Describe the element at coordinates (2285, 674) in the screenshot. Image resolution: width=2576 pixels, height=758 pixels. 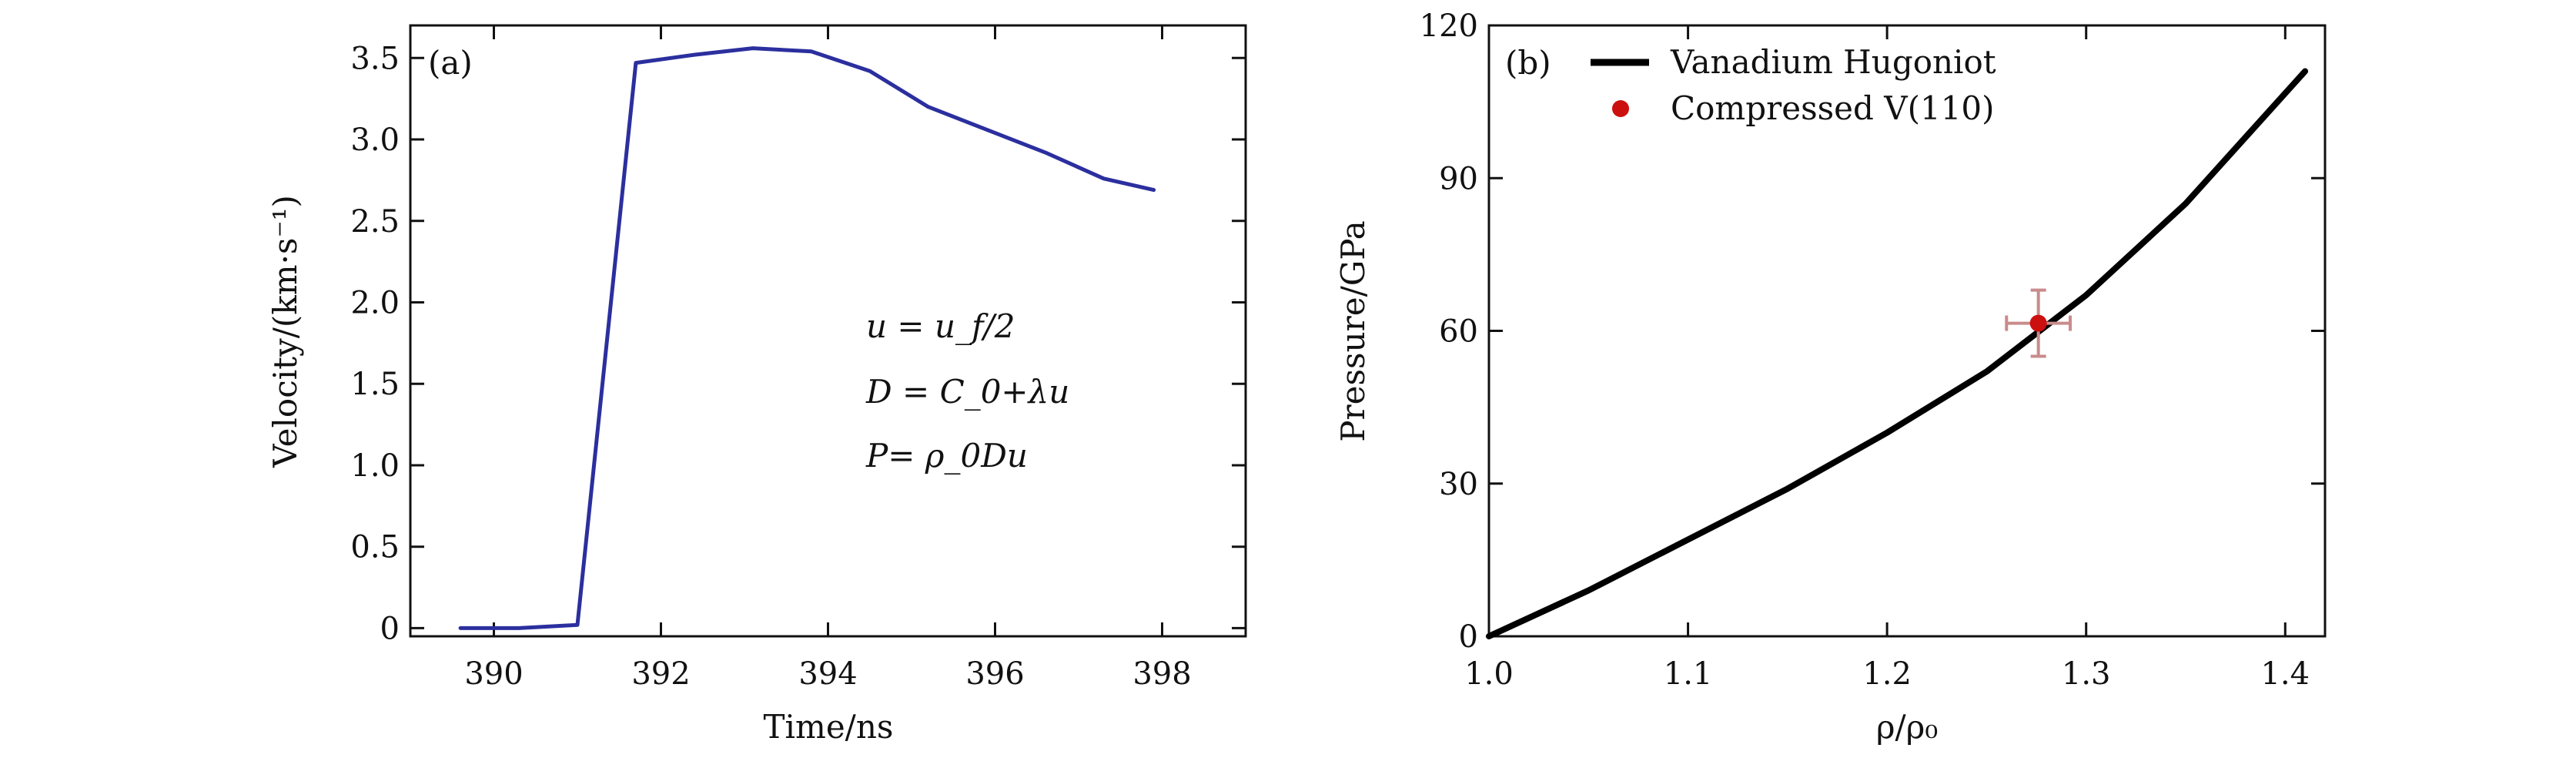
I see `panel-b-x-tick-label: 1.4` at that location.